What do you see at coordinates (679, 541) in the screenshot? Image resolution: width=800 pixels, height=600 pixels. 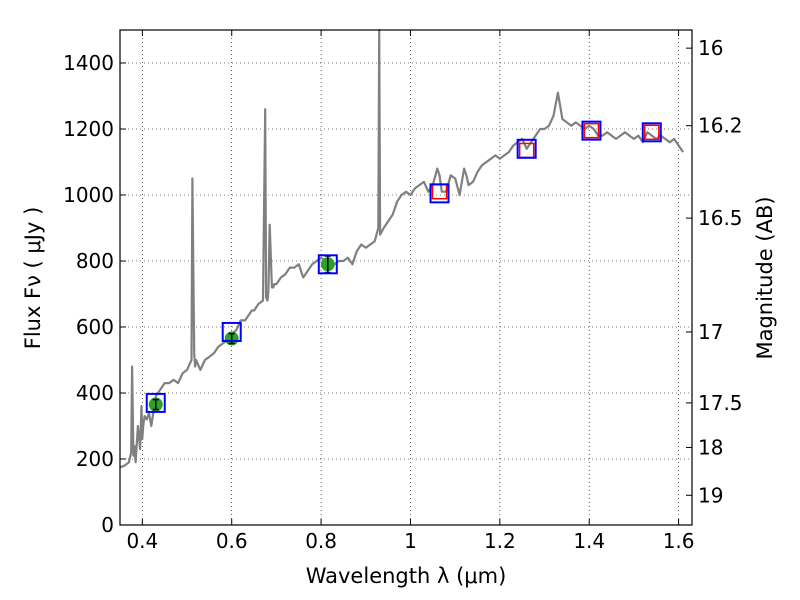 I see `x-tick-label: 1.6` at bounding box center [679, 541].